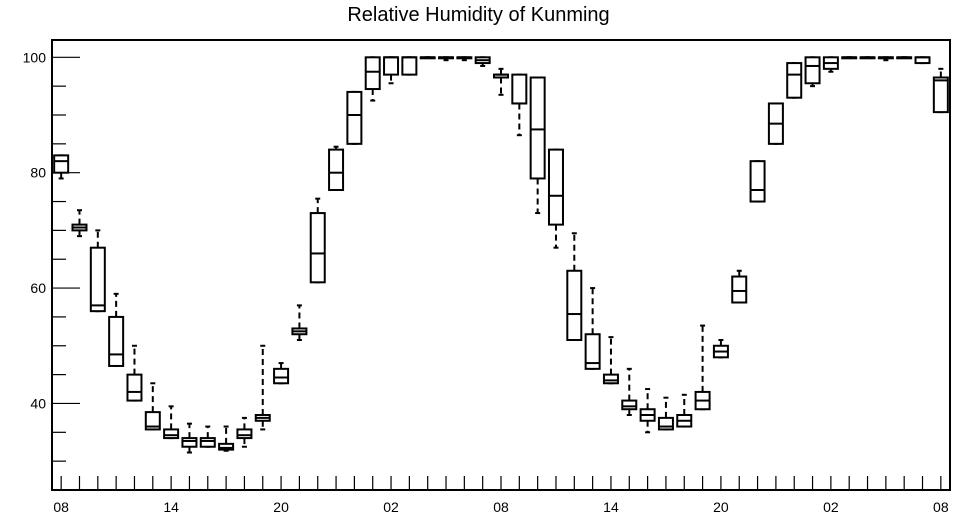 The image size is (957, 520). Describe the element at coordinates (38, 403) in the screenshot. I see `y-tick-label: 40` at that location.